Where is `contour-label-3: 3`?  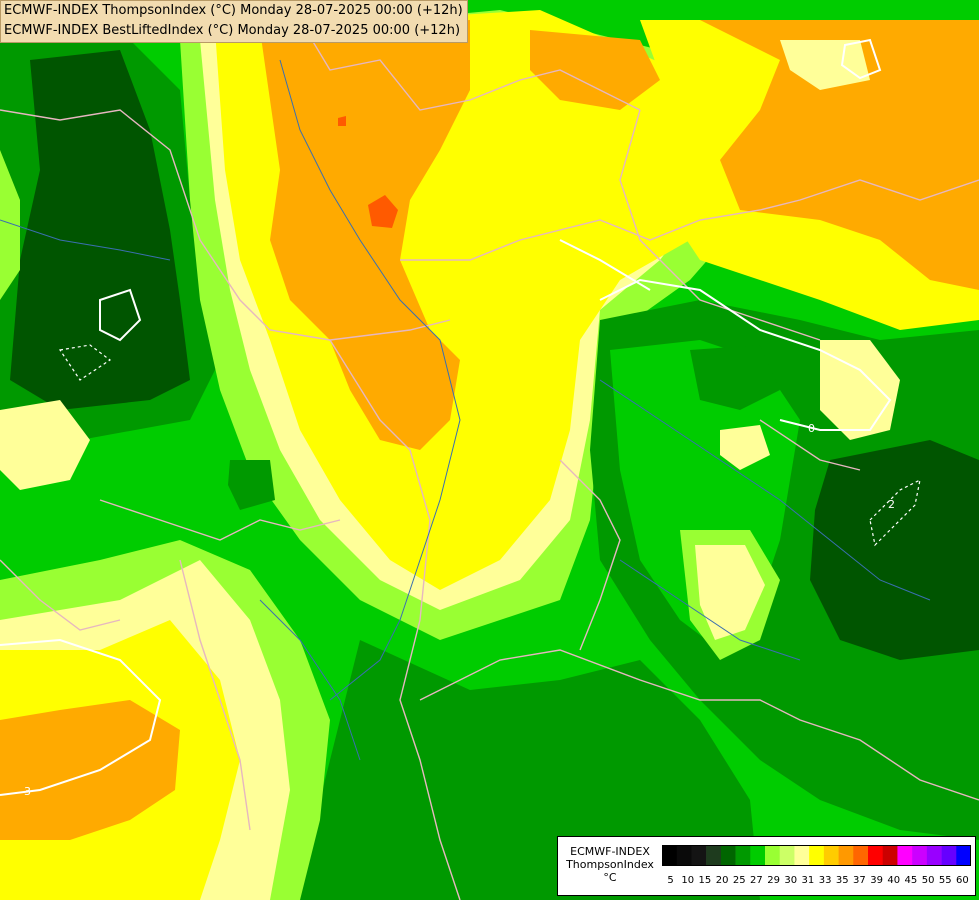
contour-label-3: 3 is located at coordinates (27, 791).